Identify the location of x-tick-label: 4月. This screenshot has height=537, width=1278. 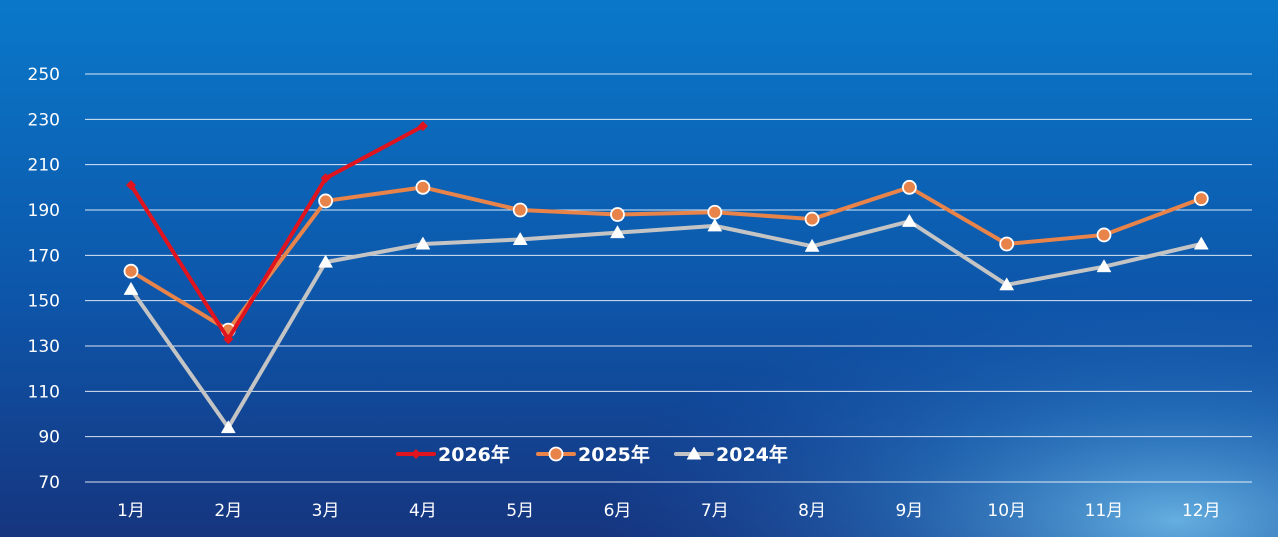
(423, 511).